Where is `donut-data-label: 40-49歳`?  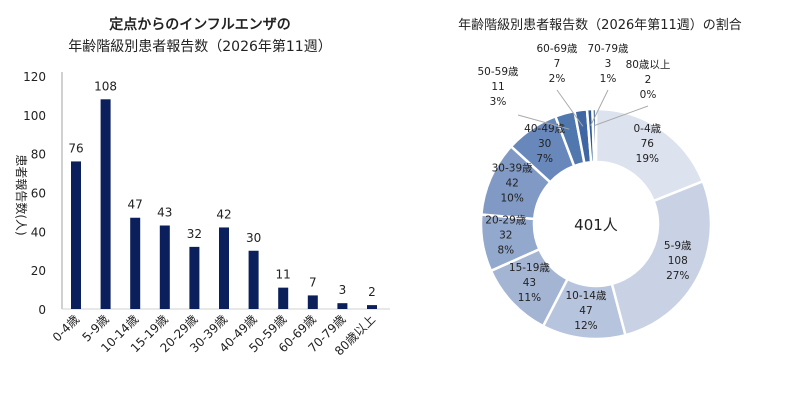 donut-data-label: 40-49歳 is located at coordinates (545, 129).